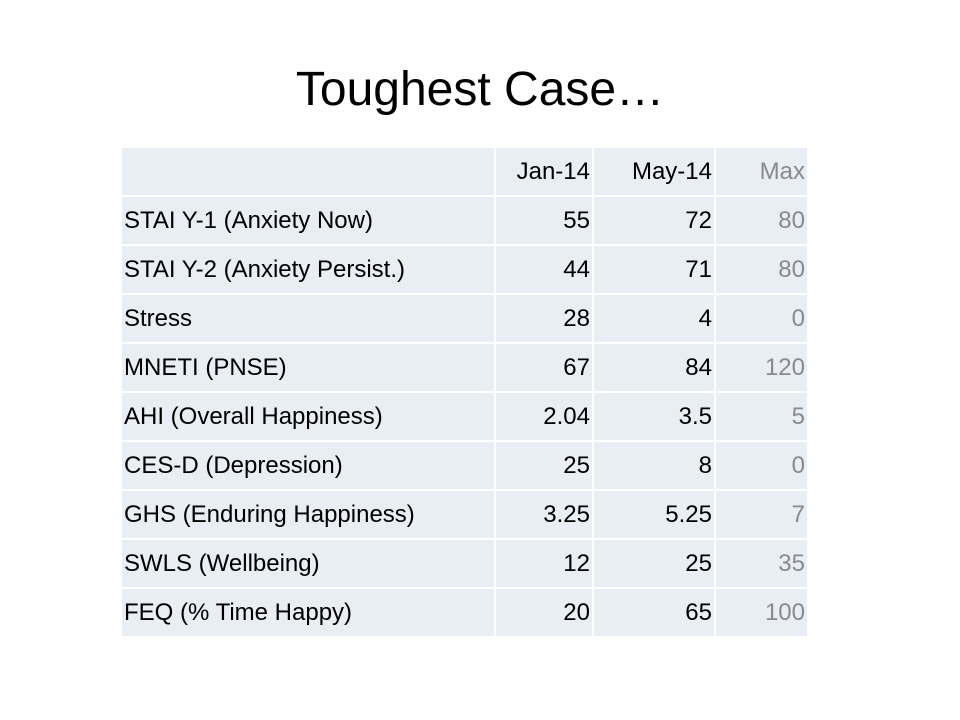 The image size is (960, 720). I want to click on row-label: Stress, so click(308, 318).